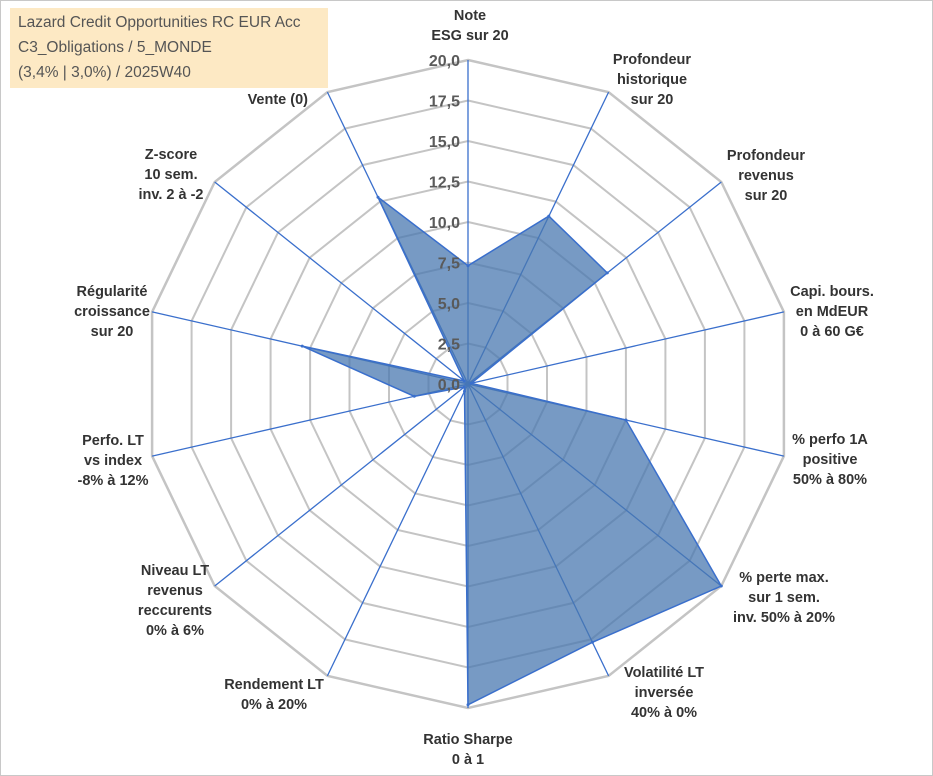 The height and width of the screenshot is (776, 933). What do you see at coordinates (159, 22) in the screenshot?
I see `fund-name: Lazard Credit Opportunities RC EUR Acc` at bounding box center [159, 22].